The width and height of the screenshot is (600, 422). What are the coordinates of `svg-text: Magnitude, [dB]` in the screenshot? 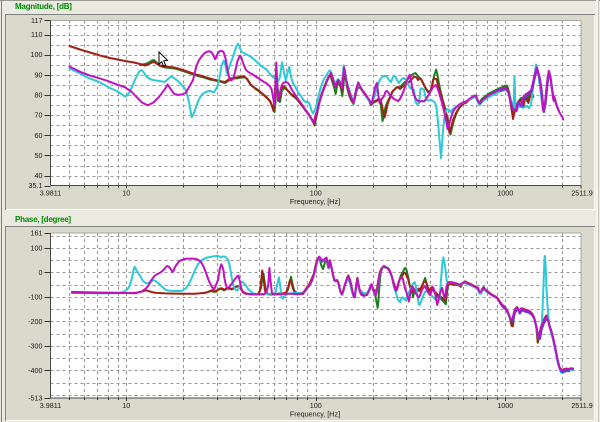 It's located at (43, 6).